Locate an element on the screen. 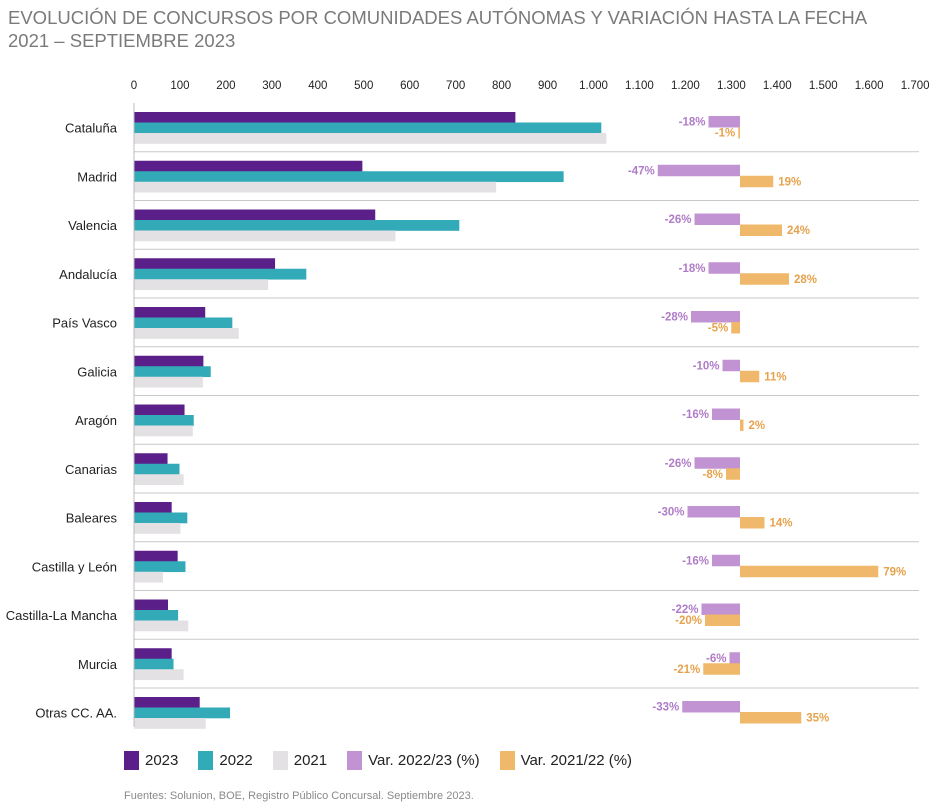 This screenshot has width=947, height=808. x-tick-label: 0 is located at coordinates (134, 86).